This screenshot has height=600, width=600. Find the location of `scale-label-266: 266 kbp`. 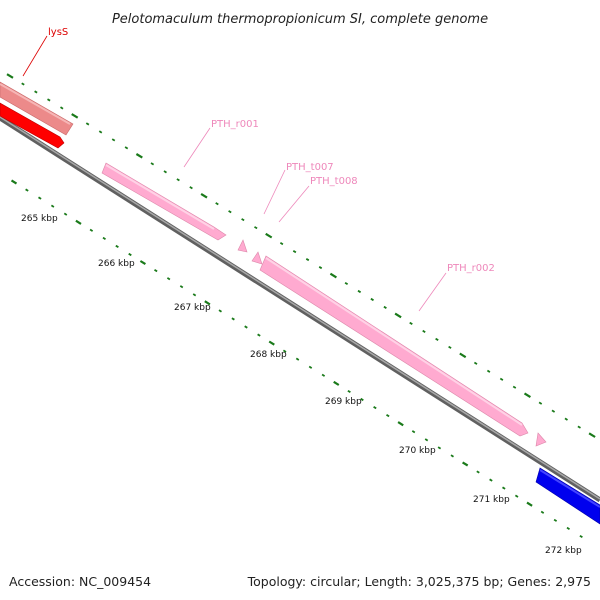

scale-label-266: 266 kbp is located at coordinates (116, 264).